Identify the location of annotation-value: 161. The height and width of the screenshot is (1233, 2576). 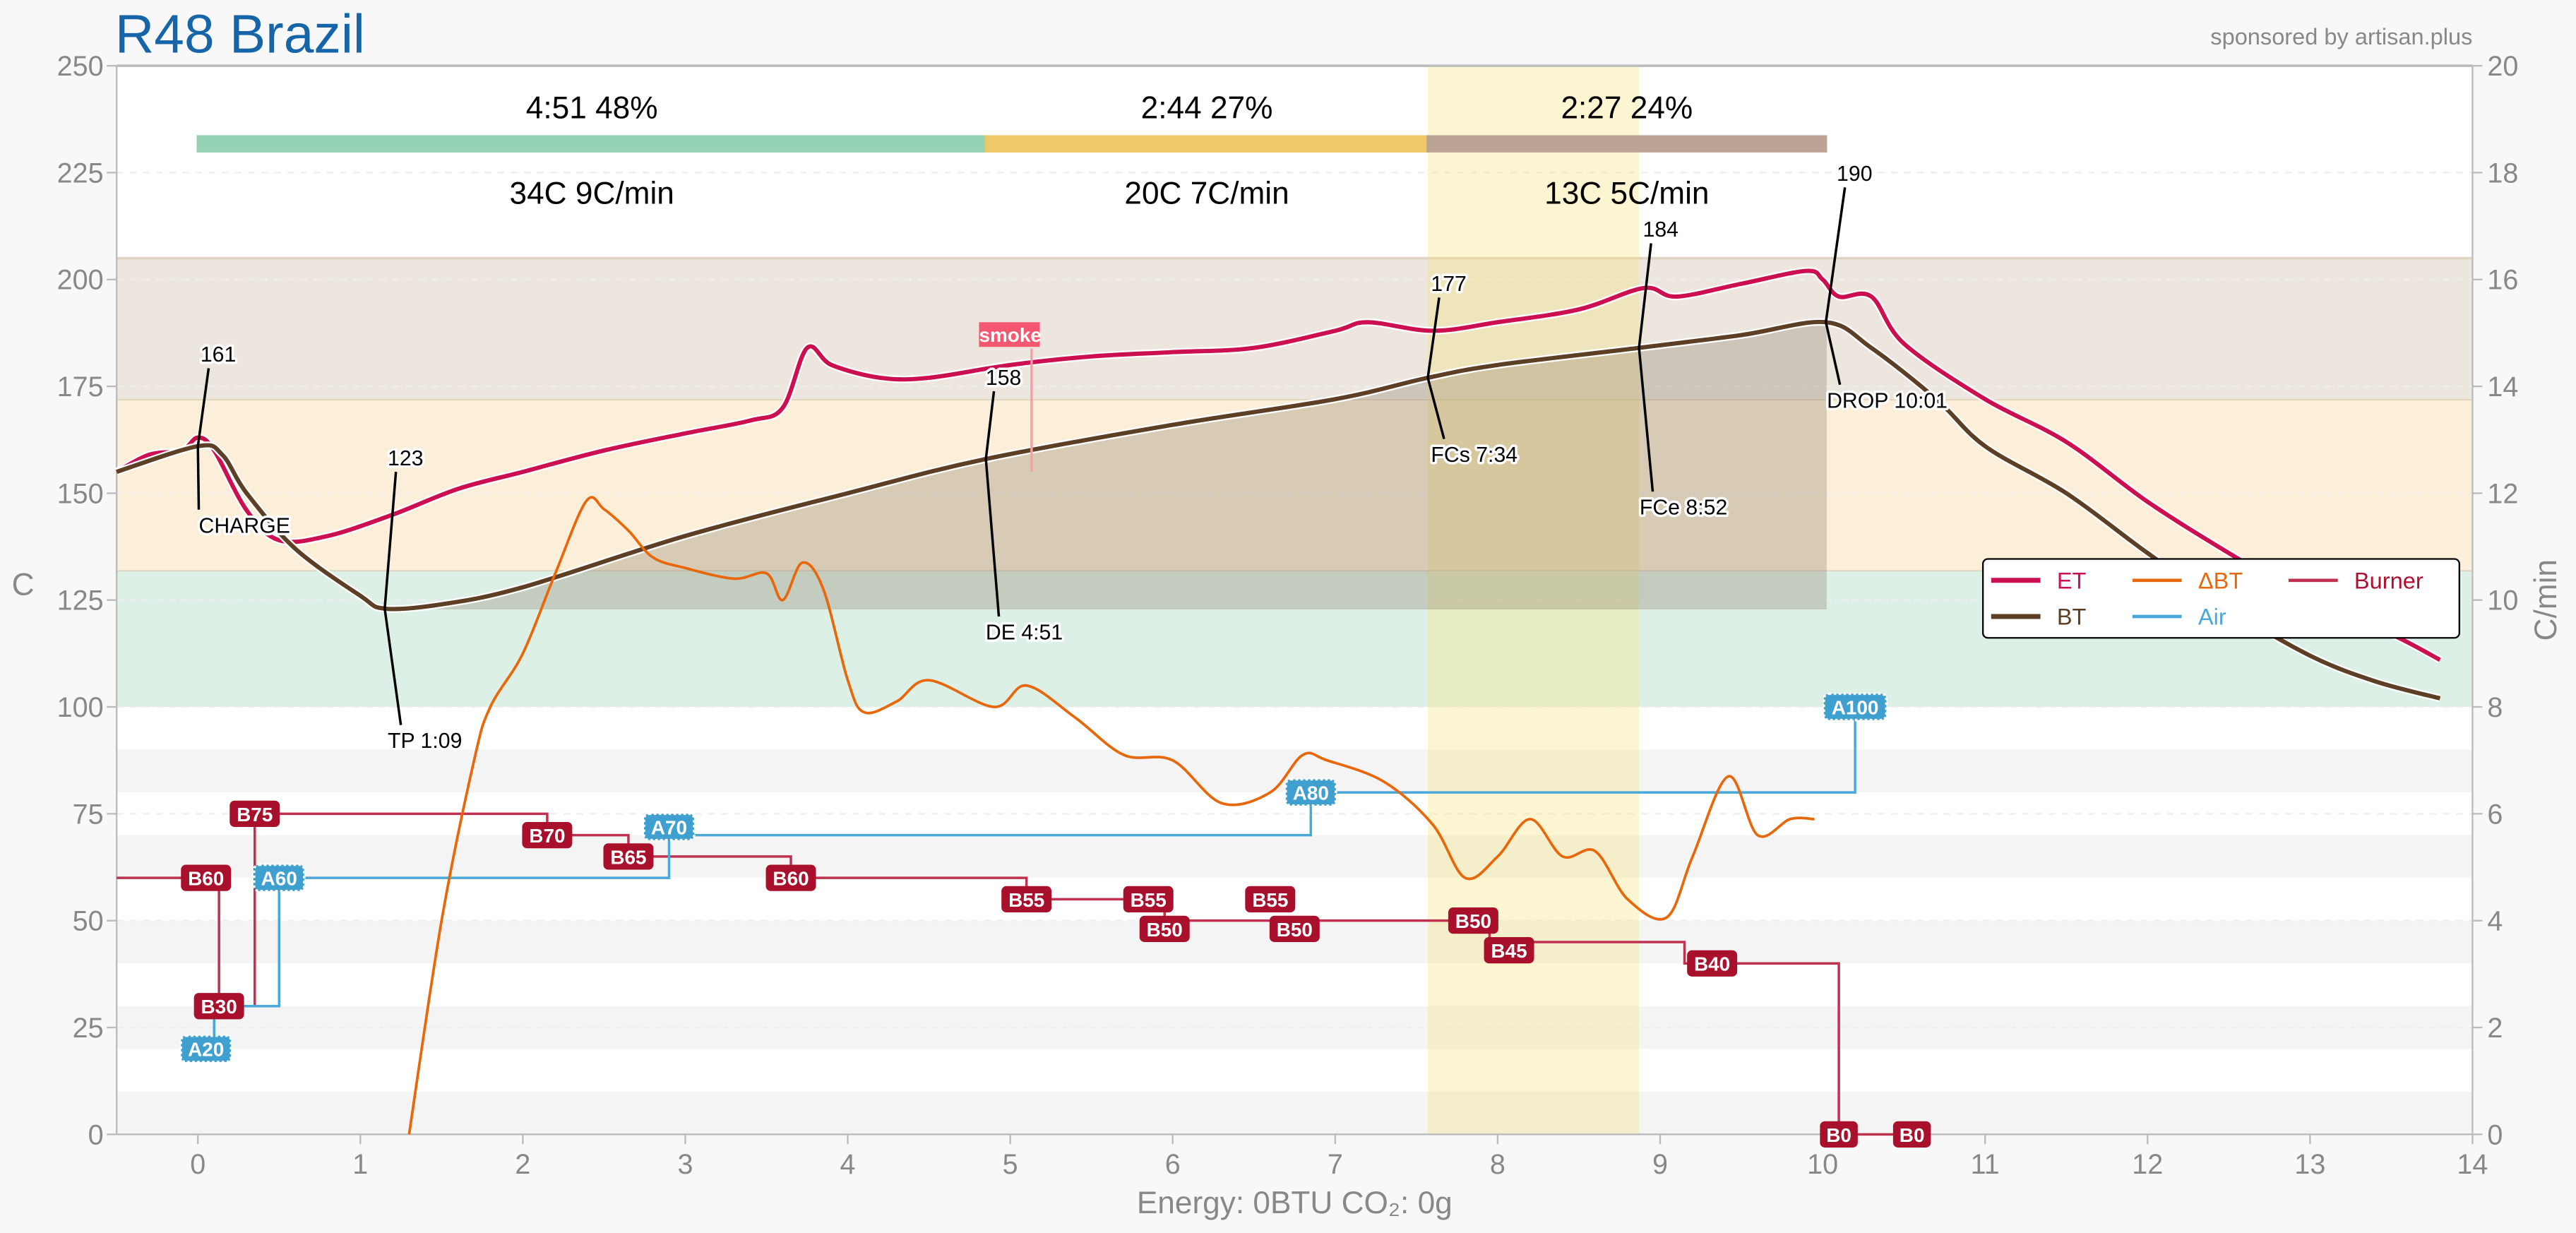
(218, 355).